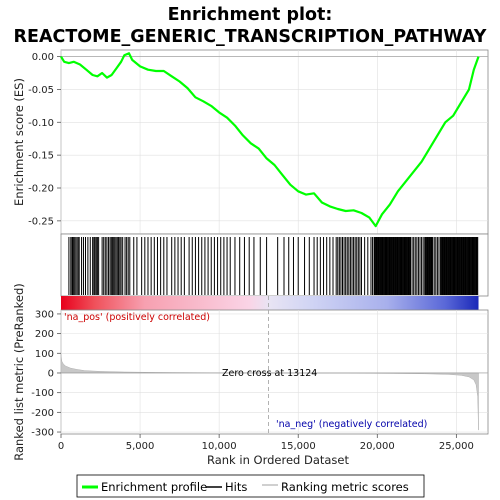  I want to click on hits-marks, so click(273, 266).